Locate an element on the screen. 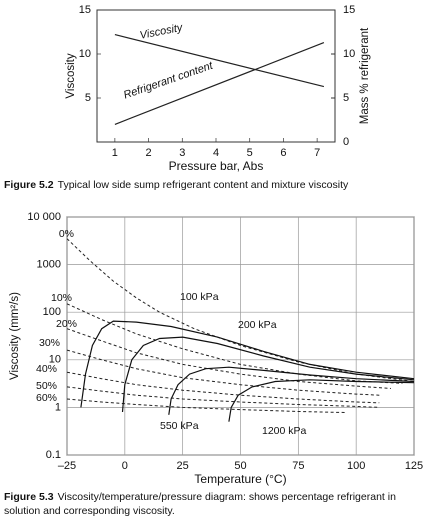 The width and height of the screenshot is (431, 524). x-tick-label: 0 is located at coordinates (125, 466).